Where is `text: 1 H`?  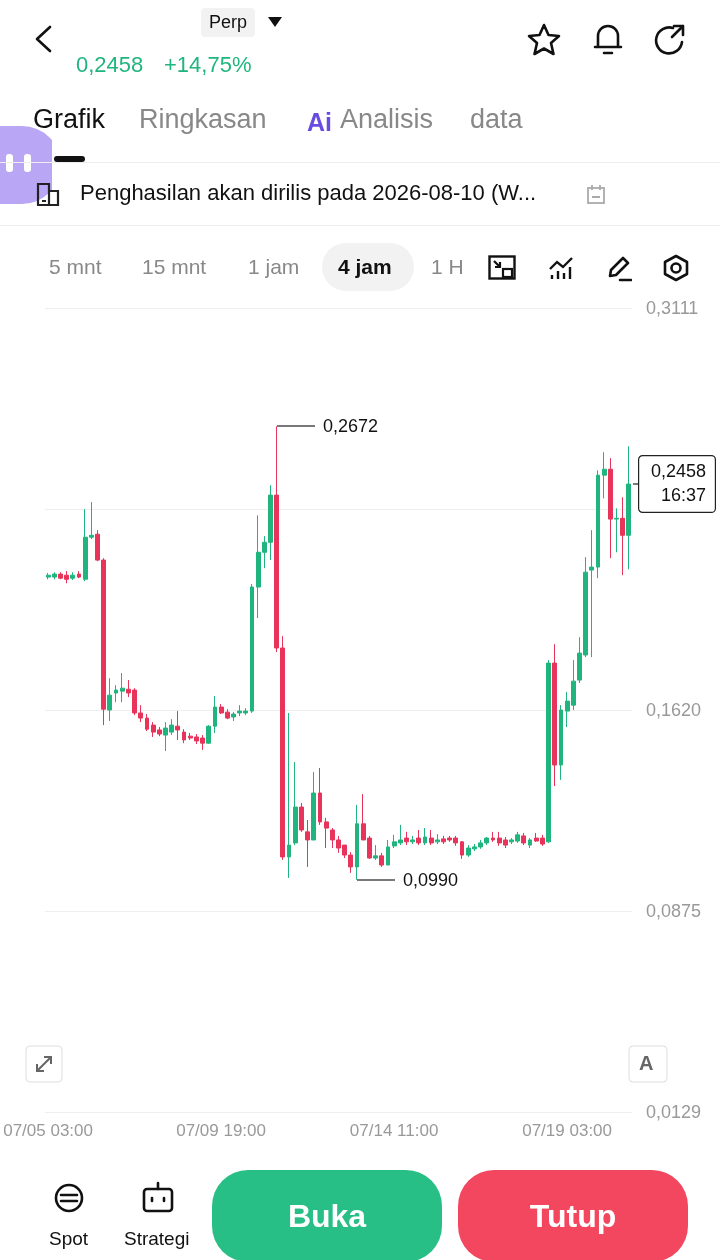
text: 1 H is located at coordinates (447, 267).